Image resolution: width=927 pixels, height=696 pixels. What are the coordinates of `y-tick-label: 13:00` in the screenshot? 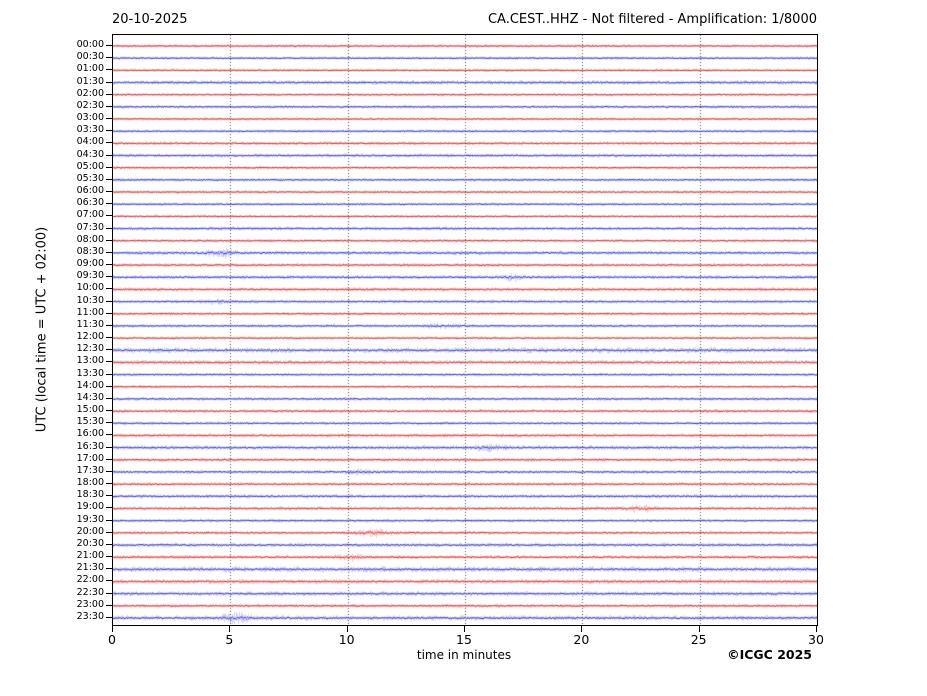 It's located at (90, 361).